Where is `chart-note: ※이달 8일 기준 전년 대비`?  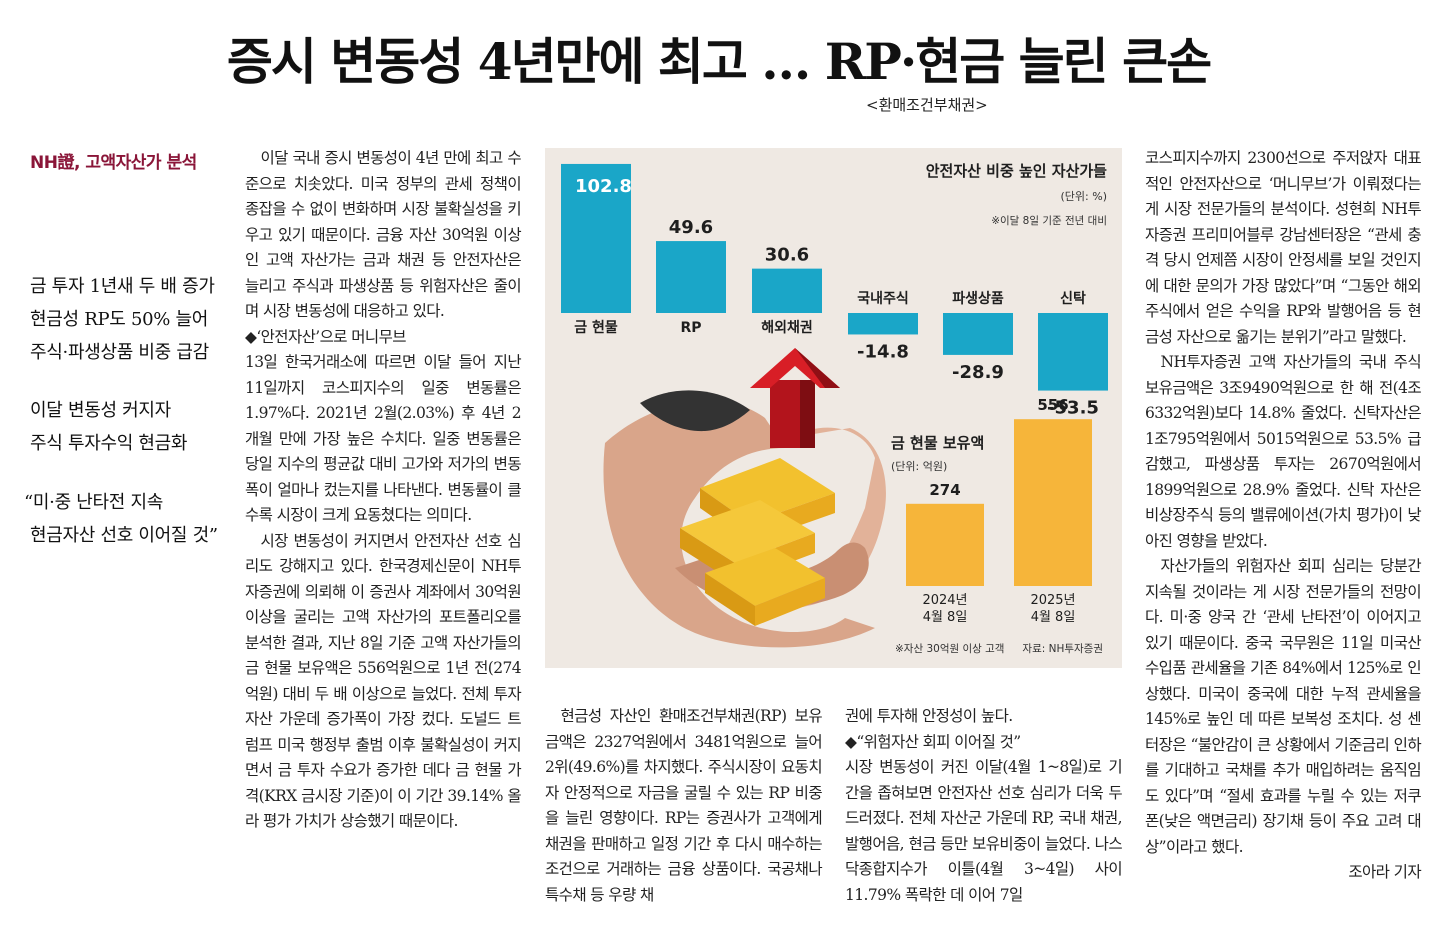
chart-note: ※이달 8일 기준 전년 대비 is located at coordinates (1049, 220).